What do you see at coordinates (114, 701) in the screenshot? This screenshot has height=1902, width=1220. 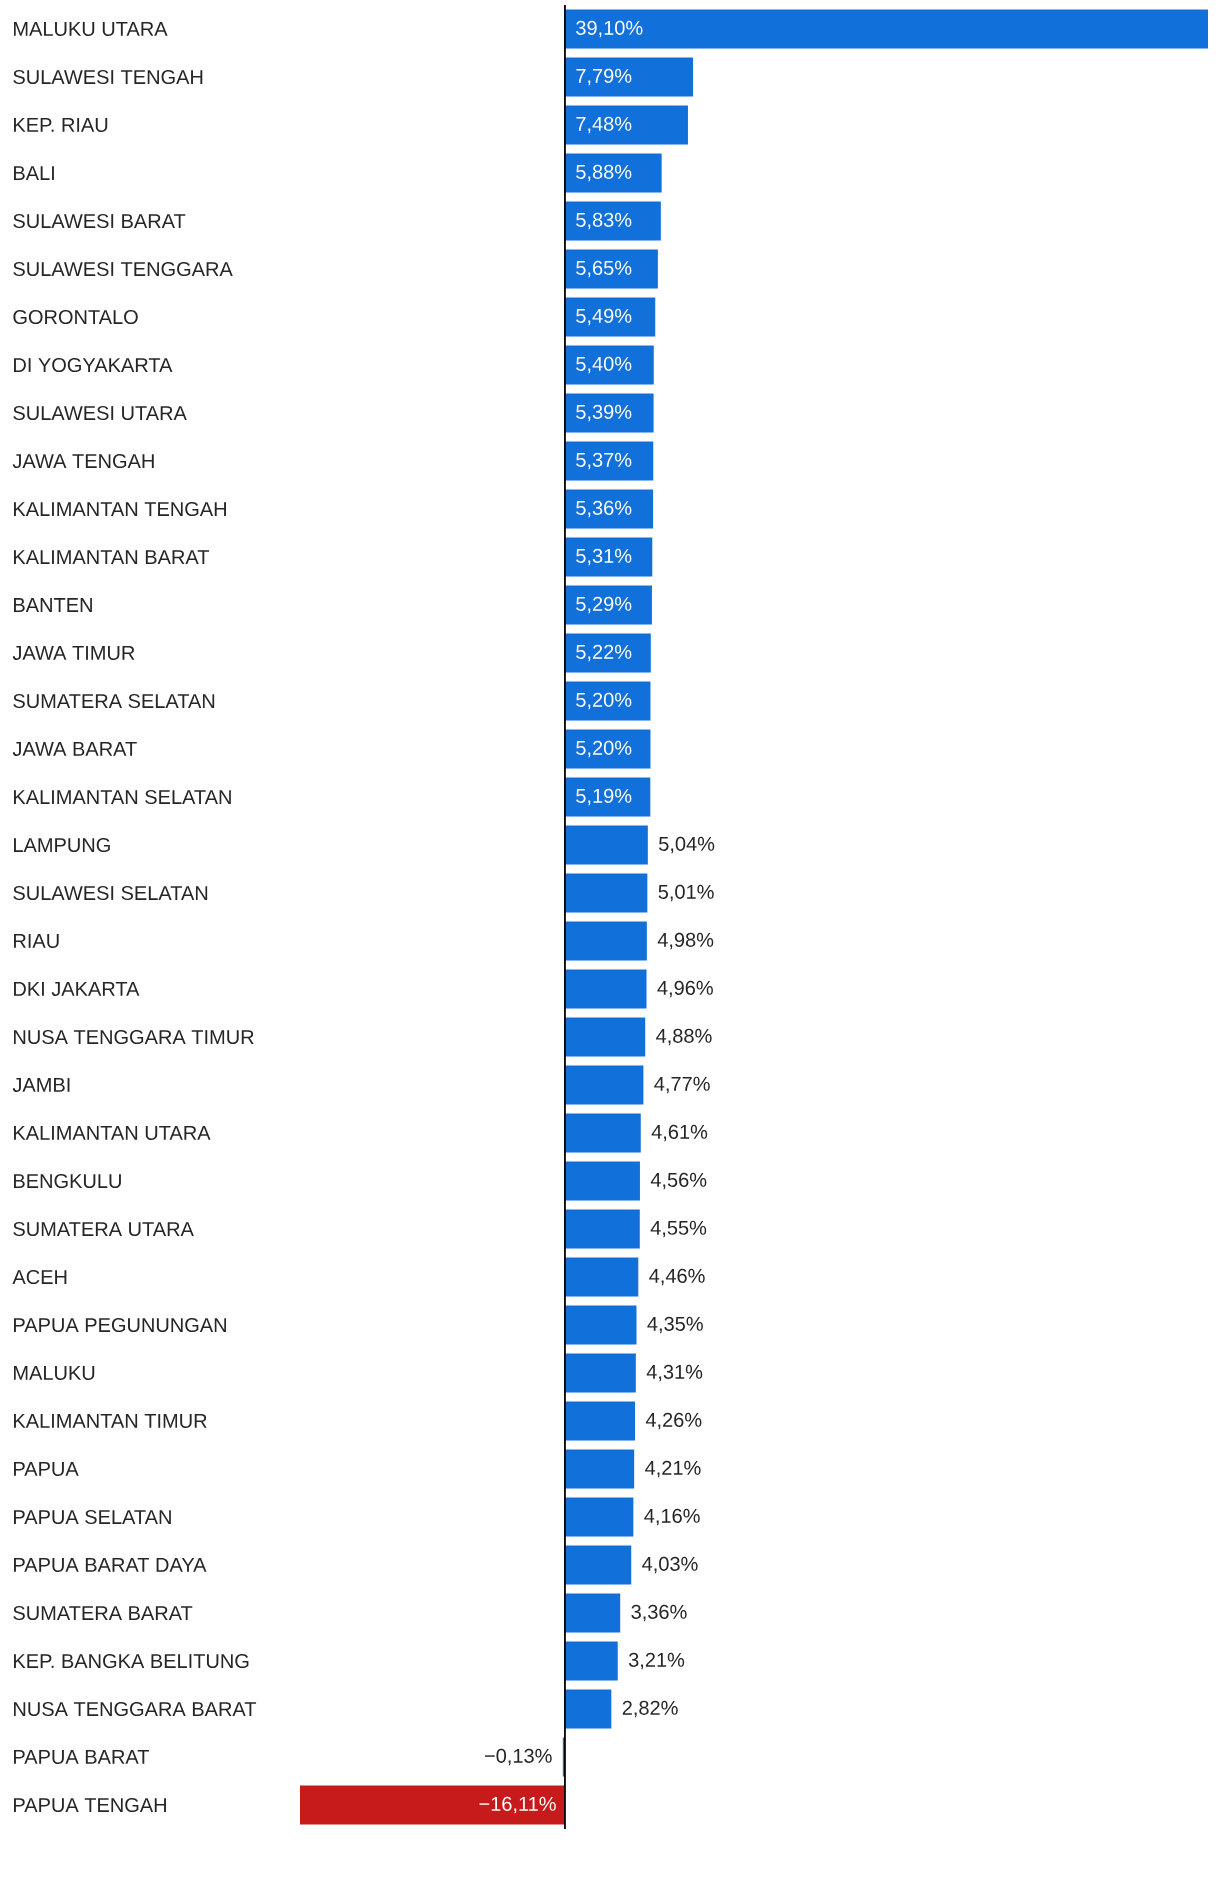 I see `y-tick-label: SUMATERA SELATAN` at bounding box center [114, 701].